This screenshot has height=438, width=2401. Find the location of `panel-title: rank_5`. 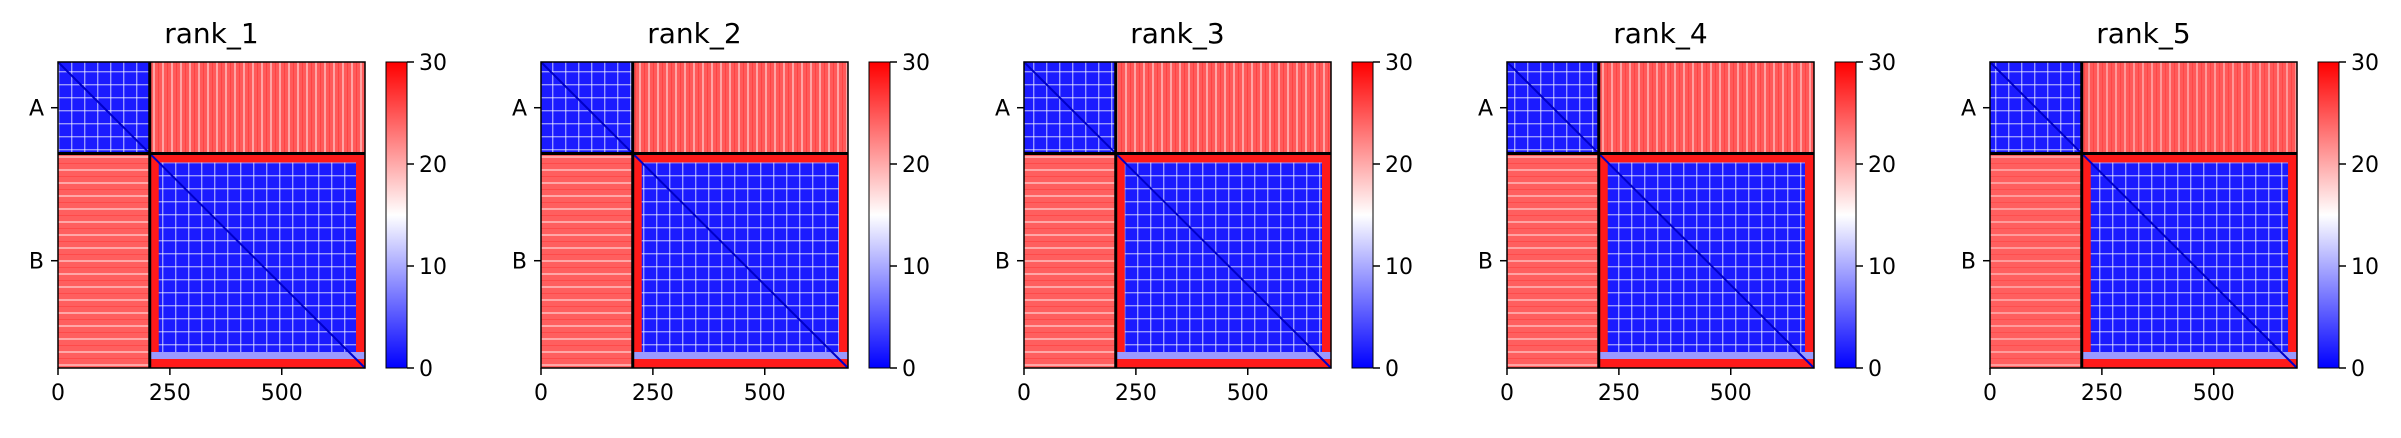

panel-title: rank_5 is located at coordinates (2143, 33).